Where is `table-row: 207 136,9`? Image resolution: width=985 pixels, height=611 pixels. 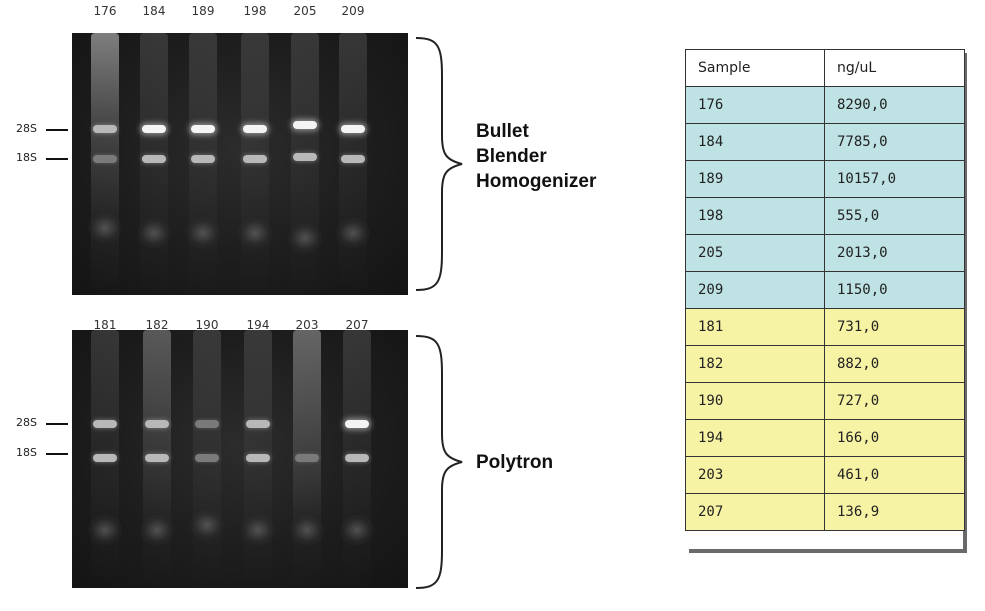
table-row: 207 136,9 is located at coordinates (825, 512).